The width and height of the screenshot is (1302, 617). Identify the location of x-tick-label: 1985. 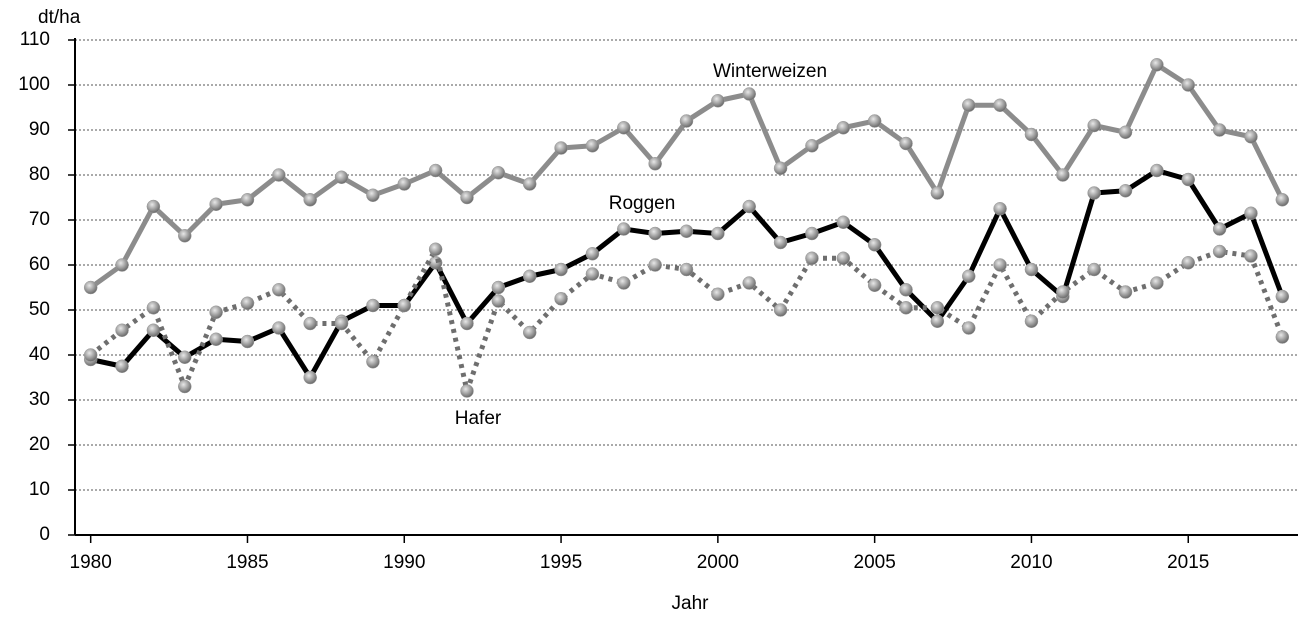
(247, 562).